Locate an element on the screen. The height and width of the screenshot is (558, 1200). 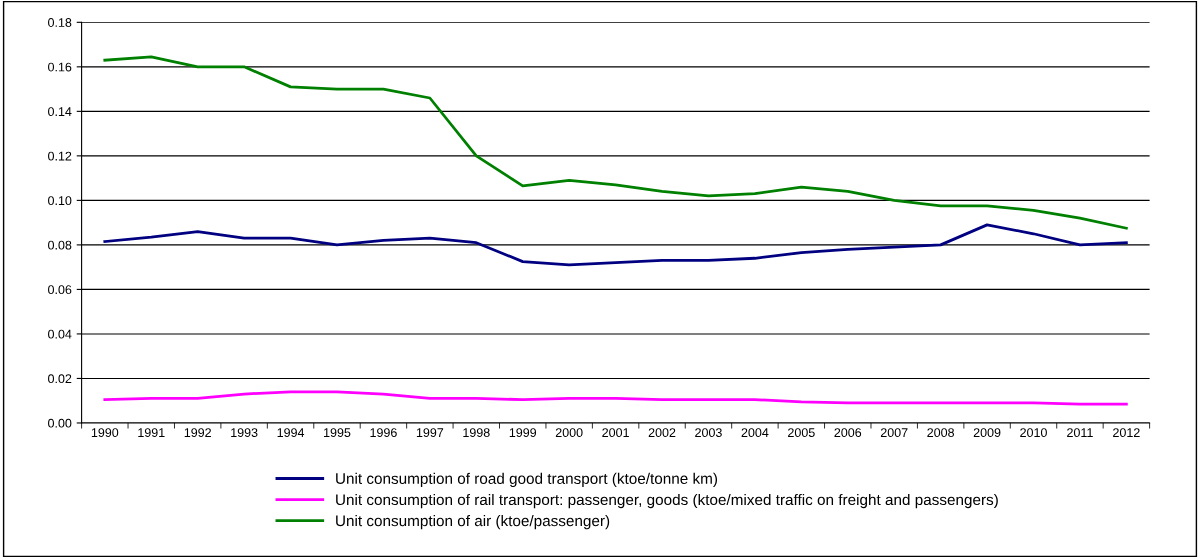
x-tick-label: 2006 is located at coordinates (848, 433).